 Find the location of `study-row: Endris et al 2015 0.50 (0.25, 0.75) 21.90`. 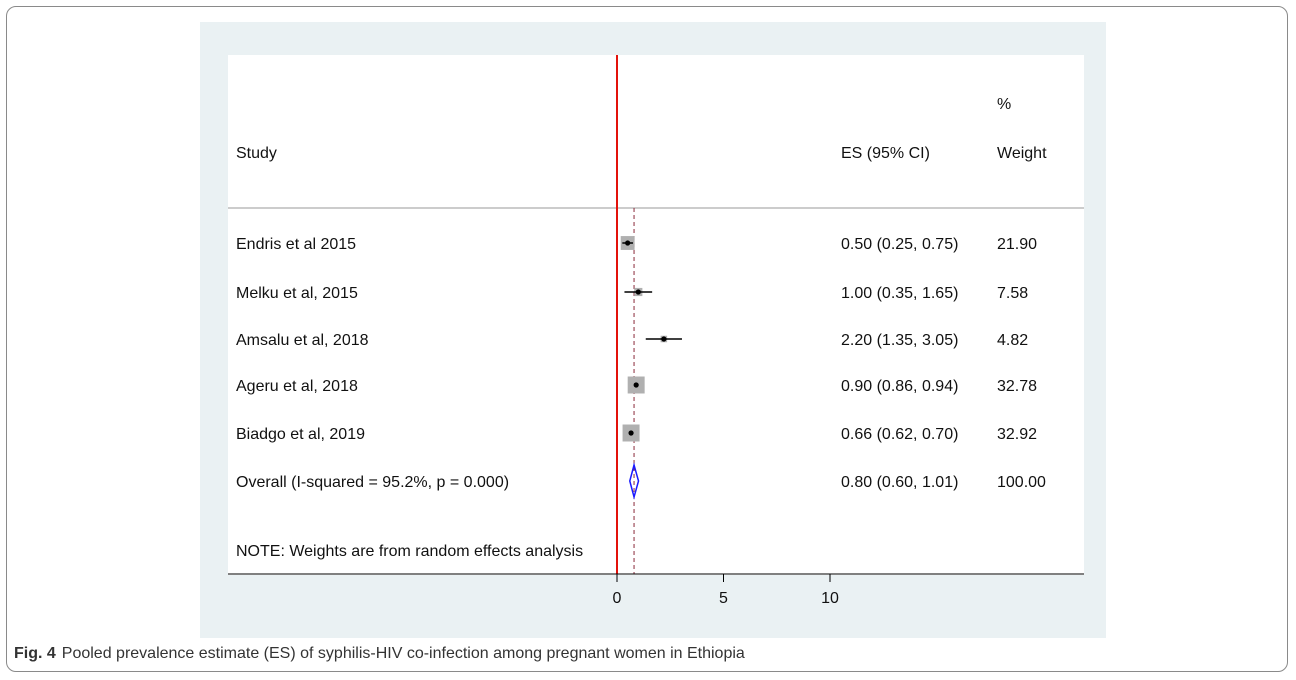

study-row: Endris et al 2015 0.50 (0.25, 0.75) 21.90 is located at coordinates (636, 244).